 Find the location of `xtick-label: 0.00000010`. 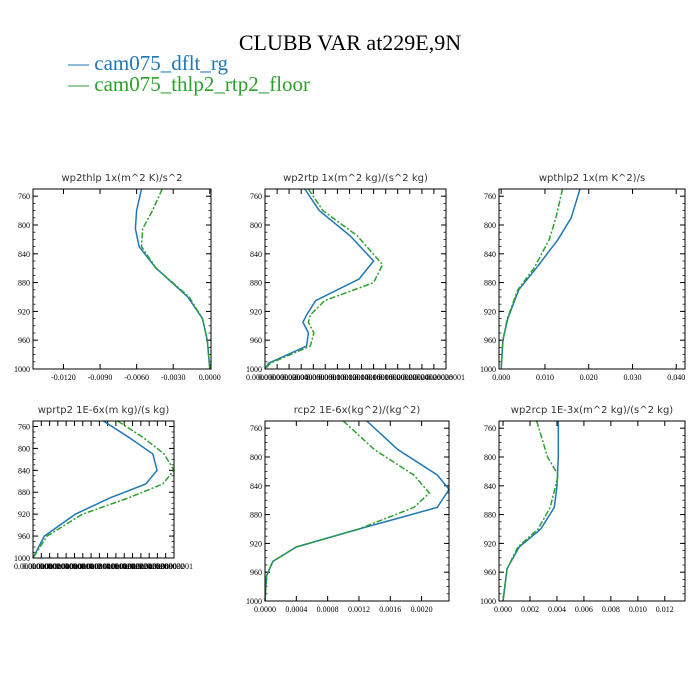

xtick-label: 0.00000010 is located at coordinates (74, 566).